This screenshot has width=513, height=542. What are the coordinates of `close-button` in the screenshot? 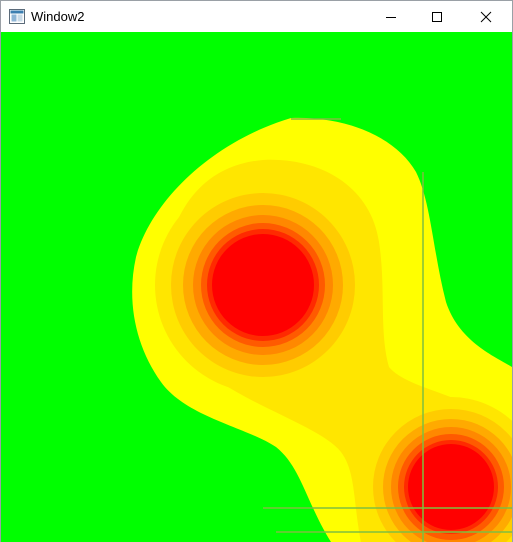 It's located at (486, 16).